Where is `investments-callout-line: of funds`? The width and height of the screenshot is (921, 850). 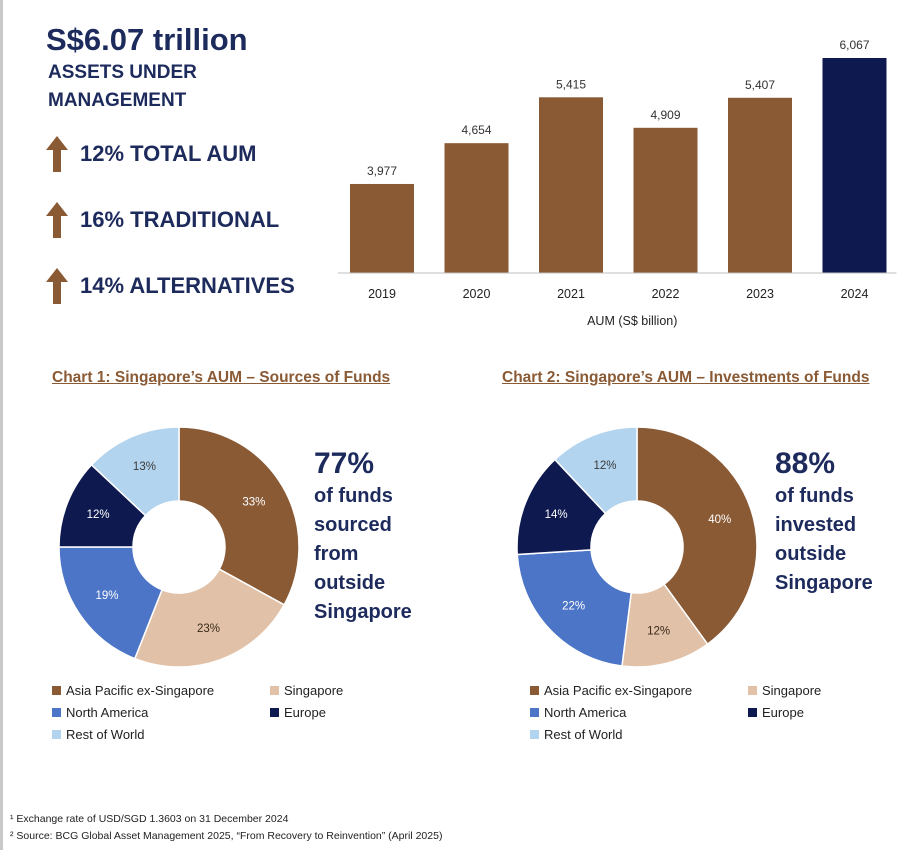 investments-callout-line: of funds is located at coordinates (814, 496).